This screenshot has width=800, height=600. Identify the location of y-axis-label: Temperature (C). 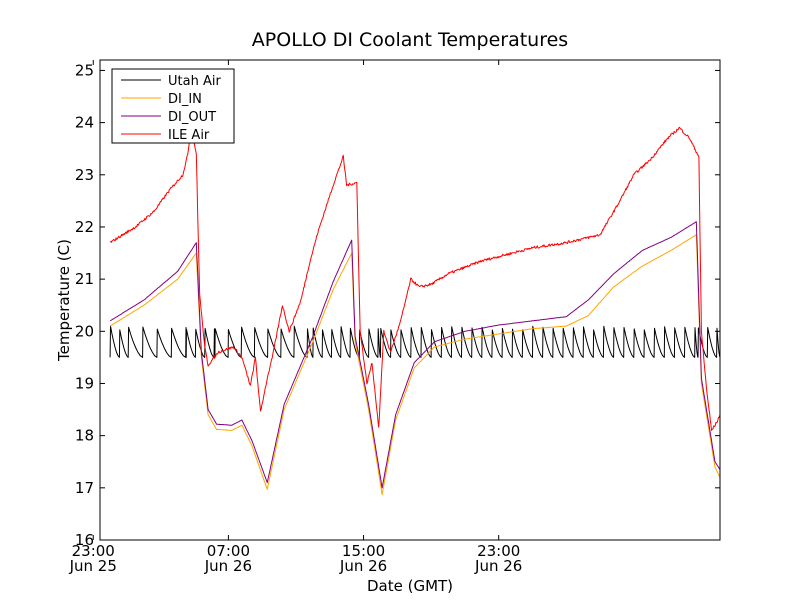
(64, 300).